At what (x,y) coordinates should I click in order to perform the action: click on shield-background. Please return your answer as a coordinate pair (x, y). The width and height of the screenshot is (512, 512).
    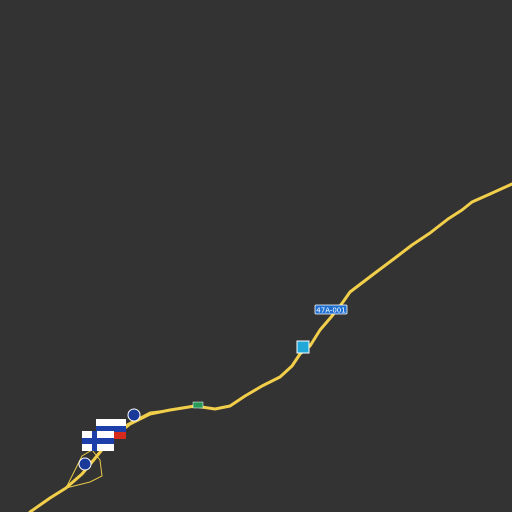
    Looking at the image, I should click on (331, 309).